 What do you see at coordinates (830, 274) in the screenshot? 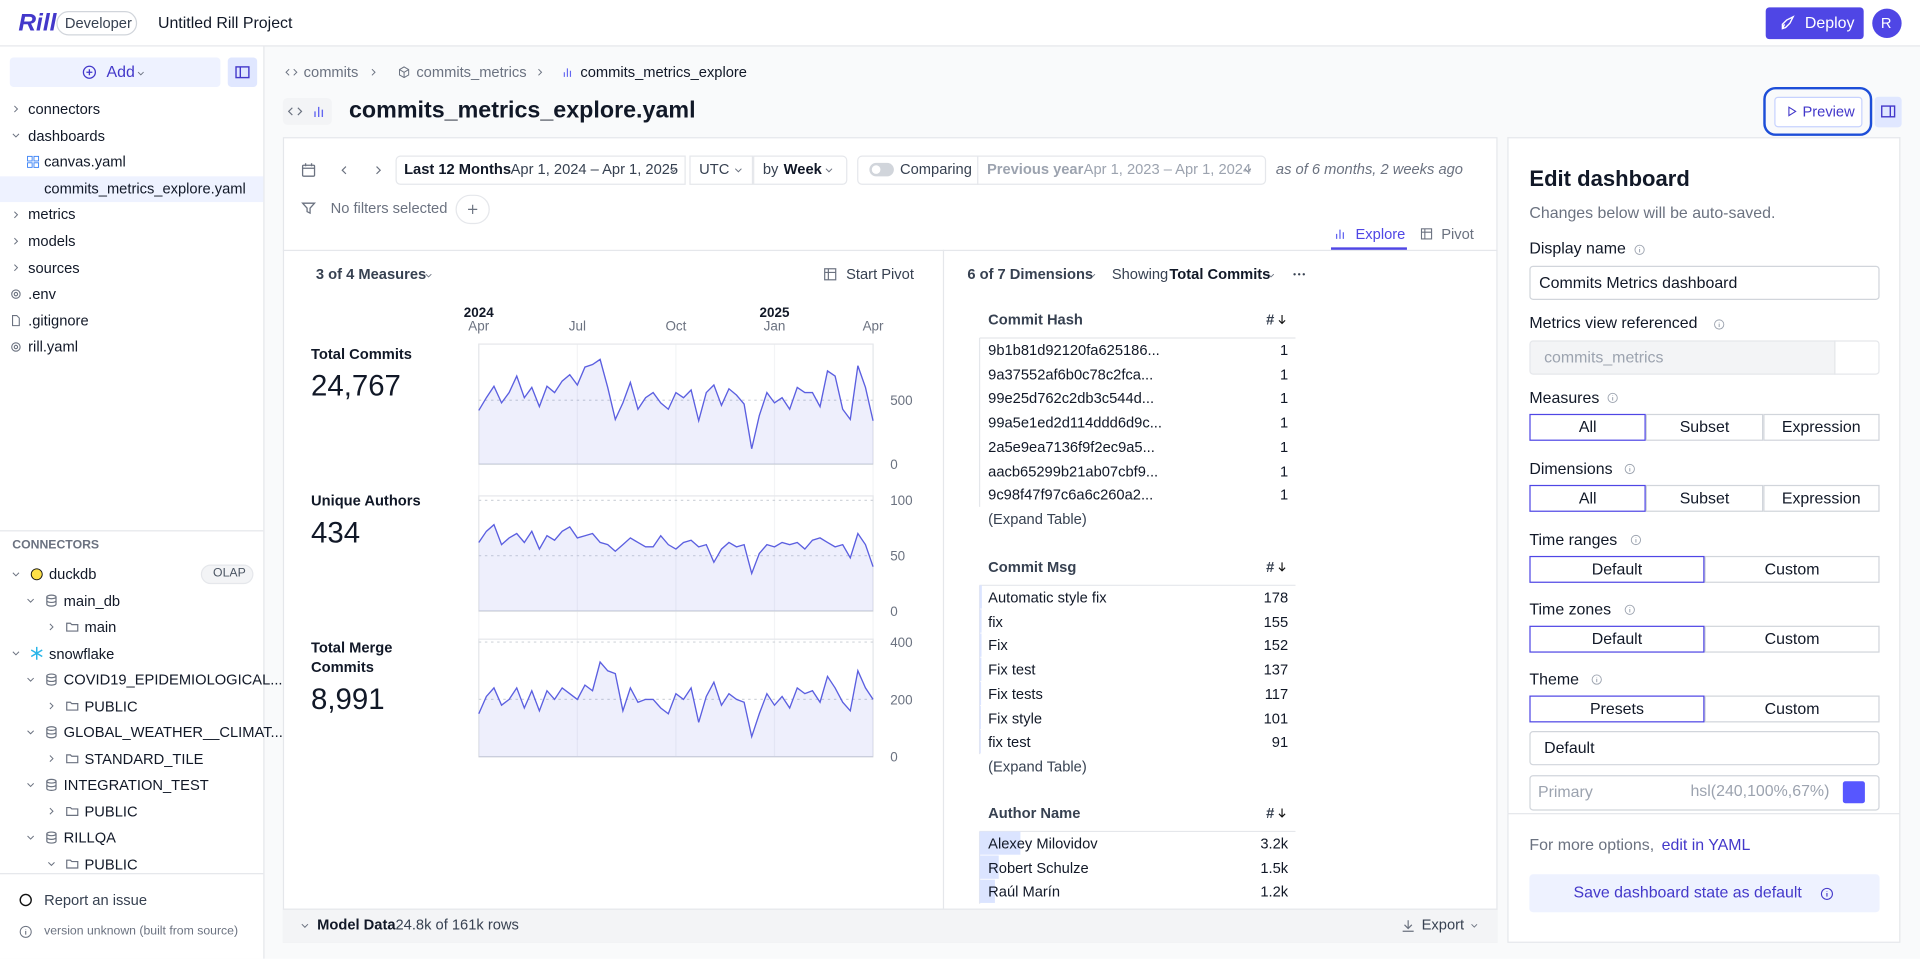
I see `icon-pivot` at bounding box center [830, 274].